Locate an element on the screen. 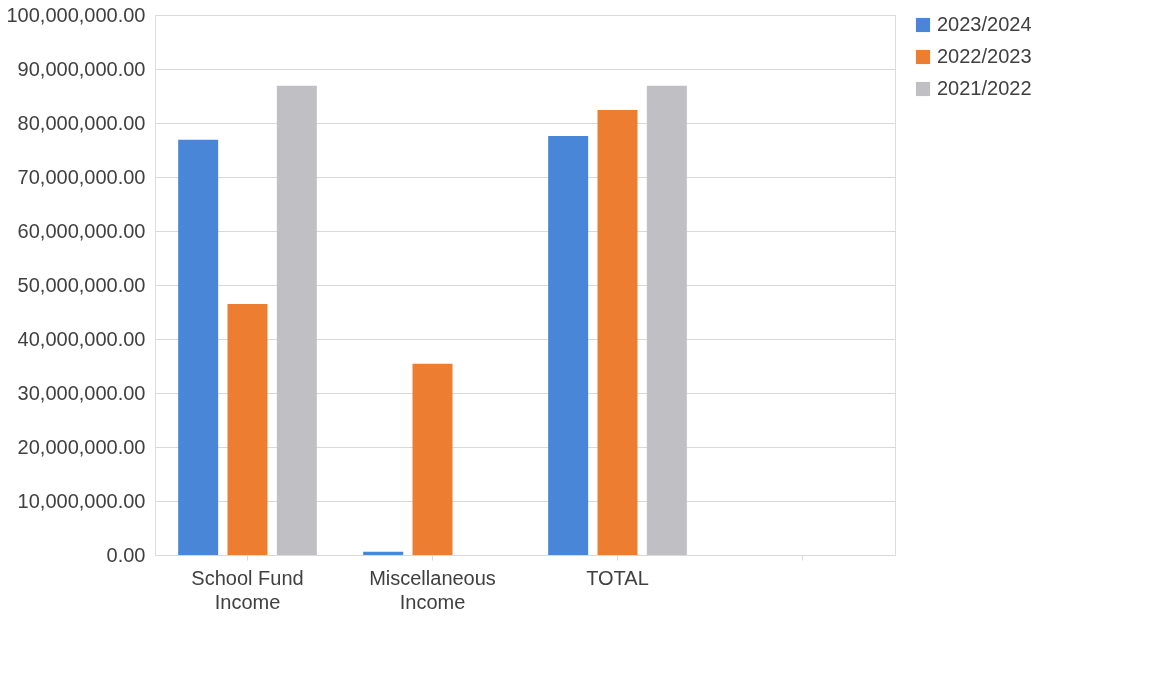 Image resolution: width=1152 pixels, height=674 pixels. legend-label: 2021/2022 is located at coordinates (984, 88).